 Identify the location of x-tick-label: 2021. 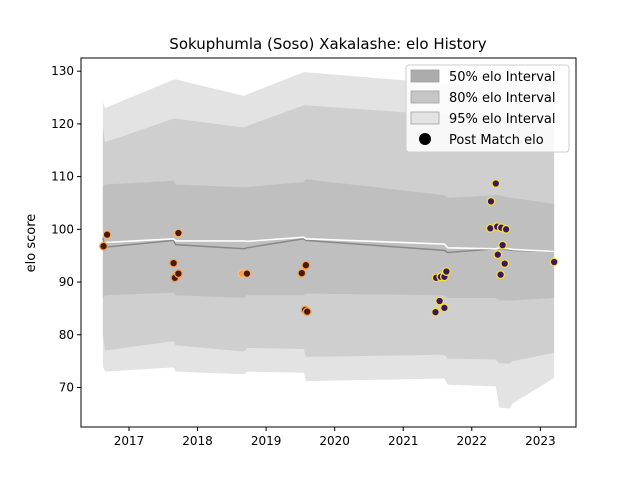
(403, 441).